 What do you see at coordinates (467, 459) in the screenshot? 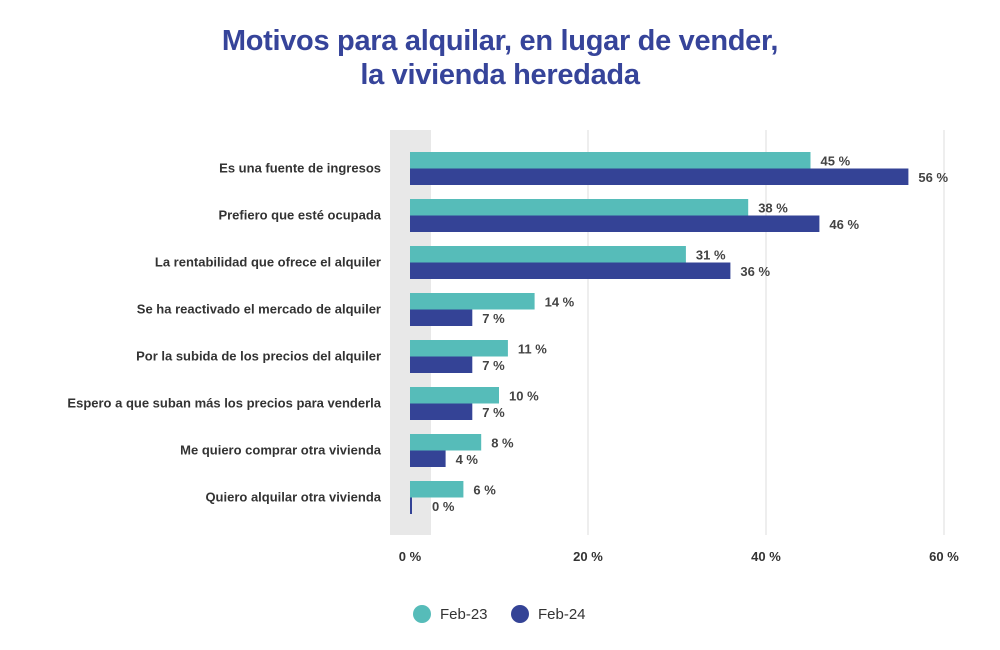
I see `data-label: 4 %` at bounding box center [467, 459].